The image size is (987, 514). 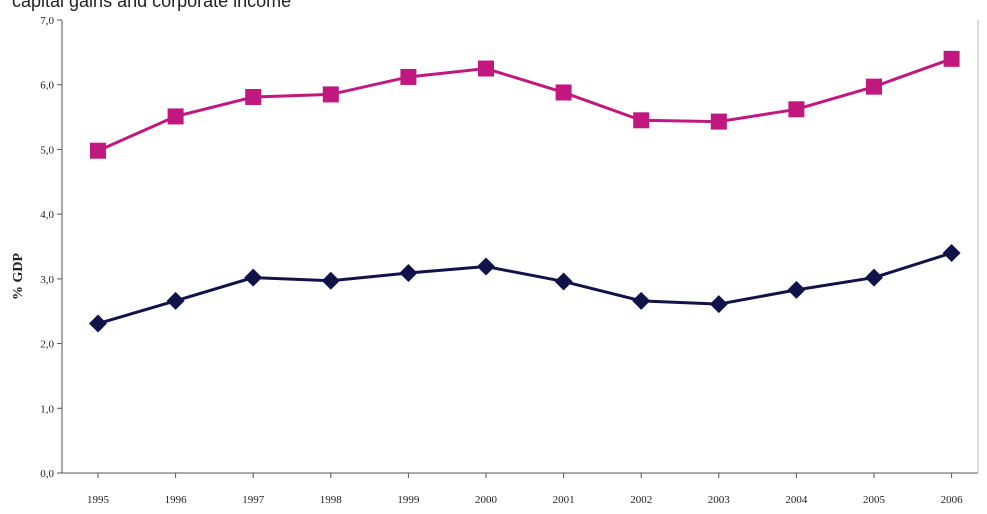 What do you see at coordinates (47, 409) in the screenshot?
I see `y-tick-label: 1,0` at bounding box center [47, 409].